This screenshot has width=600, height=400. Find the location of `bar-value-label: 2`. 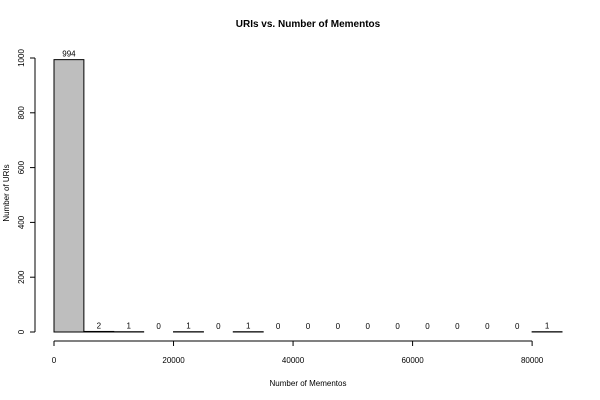

bar-value-label: 2 is located at coordinates (99, 325).